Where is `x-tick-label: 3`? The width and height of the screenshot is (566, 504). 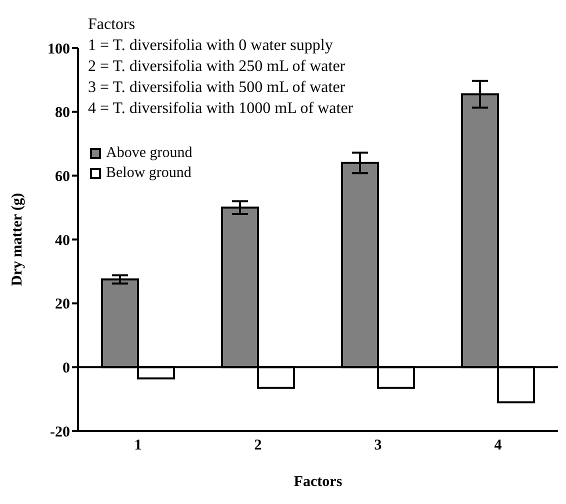
x-tick-label: 3 is located at coordinates (378, 446).